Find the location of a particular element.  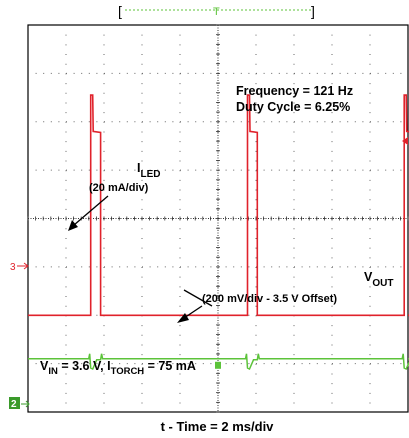

cond-end: = 75 mA is located at coordinates (170, 366).